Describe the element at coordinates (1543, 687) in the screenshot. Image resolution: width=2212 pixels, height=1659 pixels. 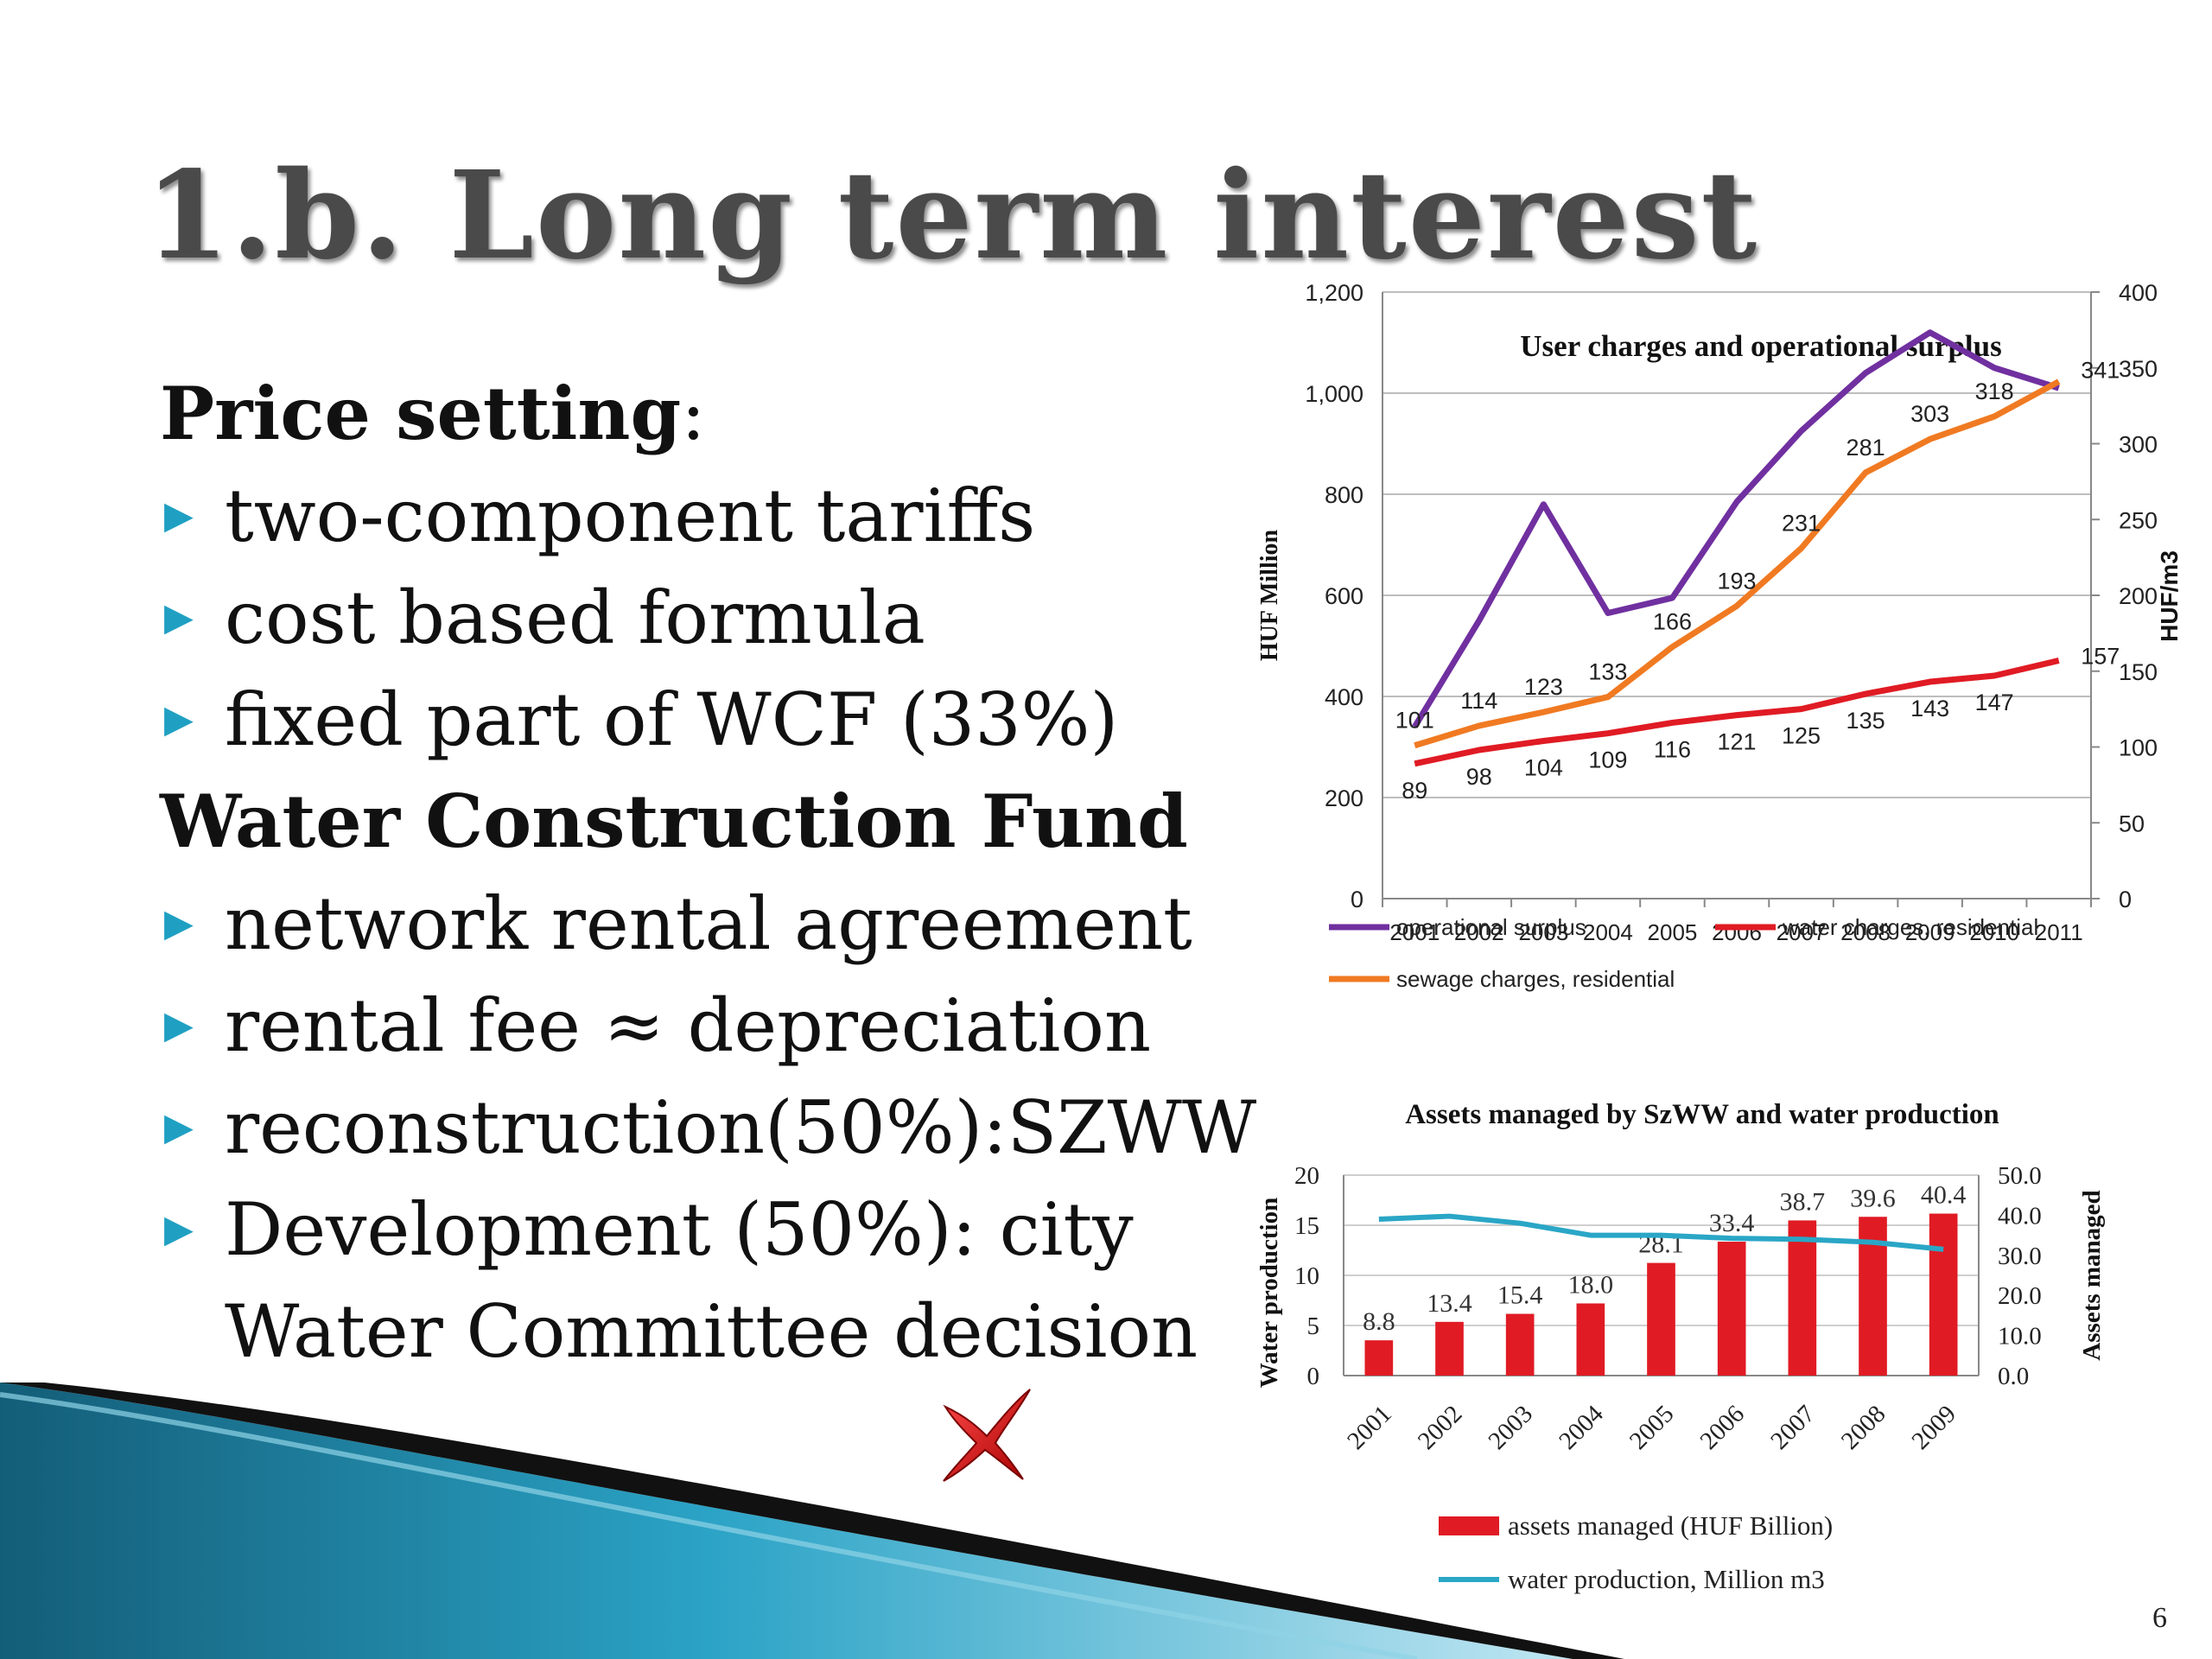
I see `data-label: 123` at that location.